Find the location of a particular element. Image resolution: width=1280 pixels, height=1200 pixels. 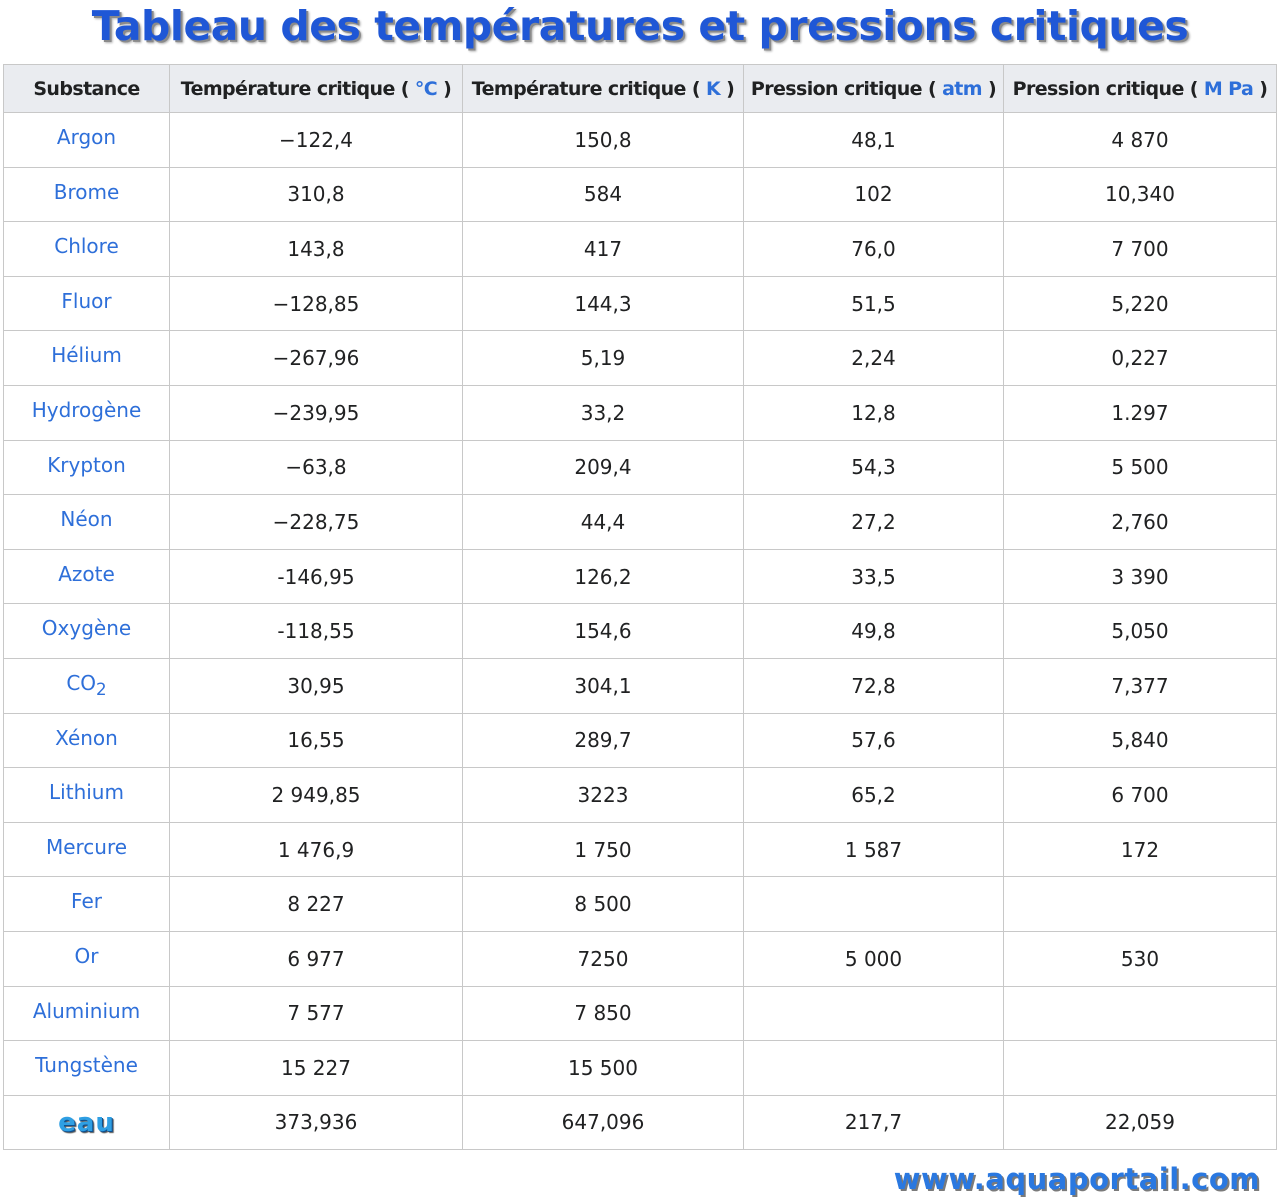

substance-cell: Fluor is located at coordinates (86, 303).